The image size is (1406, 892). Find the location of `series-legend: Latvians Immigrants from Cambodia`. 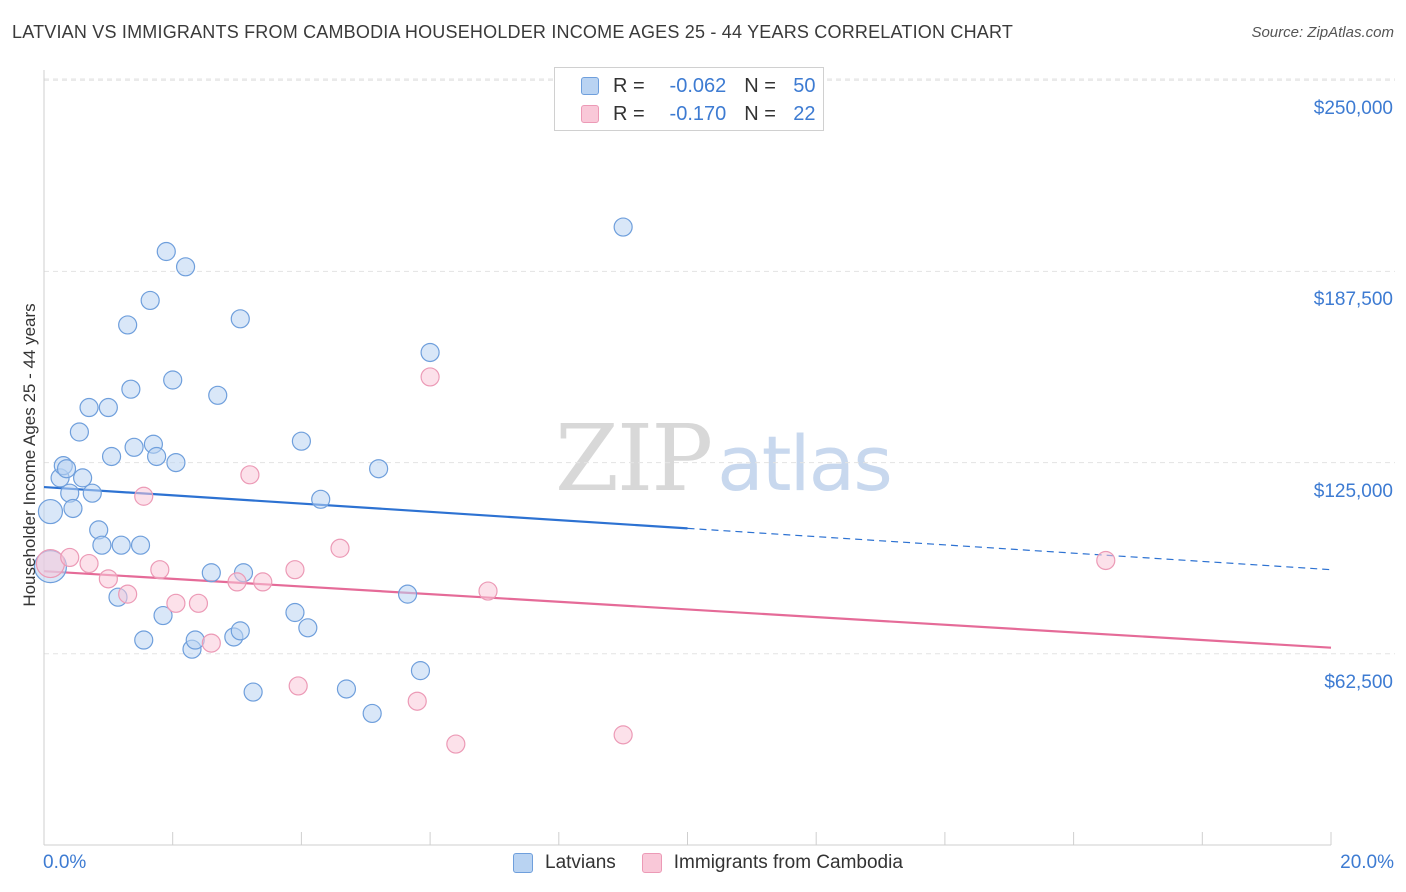

series-legend: Latvians Immigrants from Cambodia is located at coordinates (721, 863).